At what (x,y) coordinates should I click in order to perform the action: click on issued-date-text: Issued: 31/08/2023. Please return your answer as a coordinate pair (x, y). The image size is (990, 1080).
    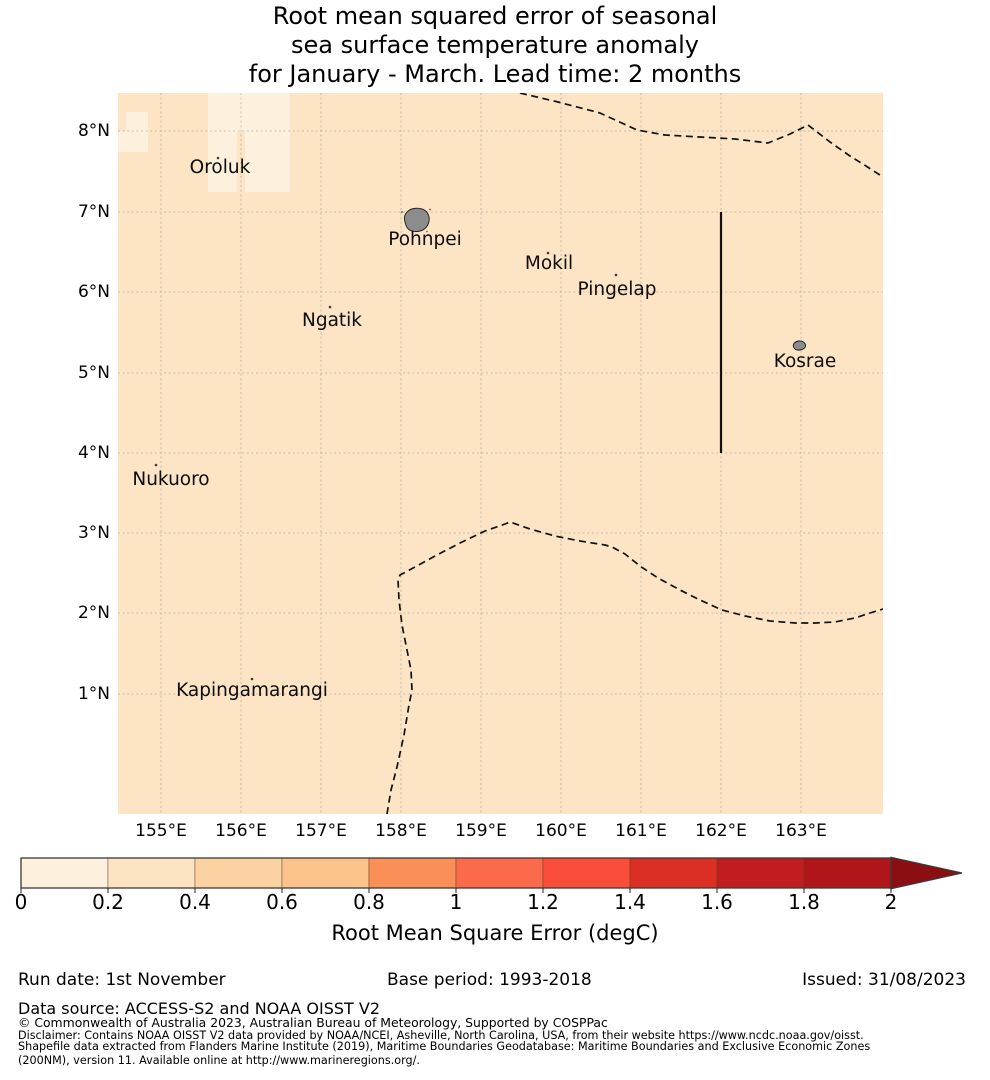
    Looking at the image, I should click on (884, 980).